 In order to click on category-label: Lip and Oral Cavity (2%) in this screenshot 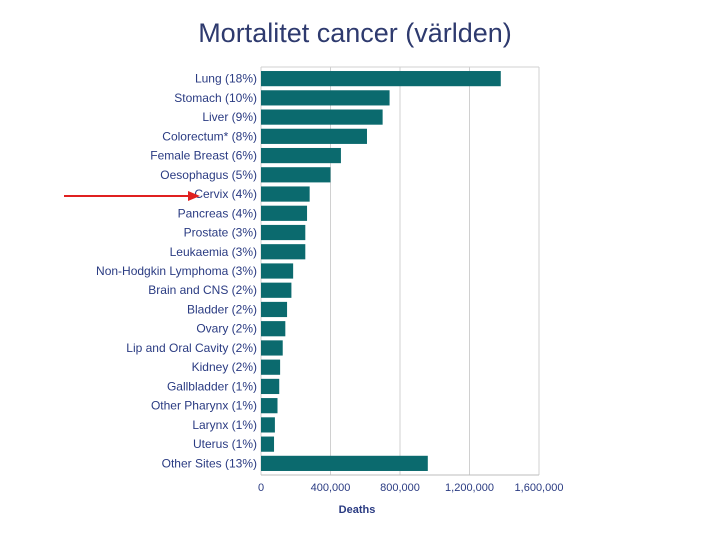, I will do `click(191, 348)`.